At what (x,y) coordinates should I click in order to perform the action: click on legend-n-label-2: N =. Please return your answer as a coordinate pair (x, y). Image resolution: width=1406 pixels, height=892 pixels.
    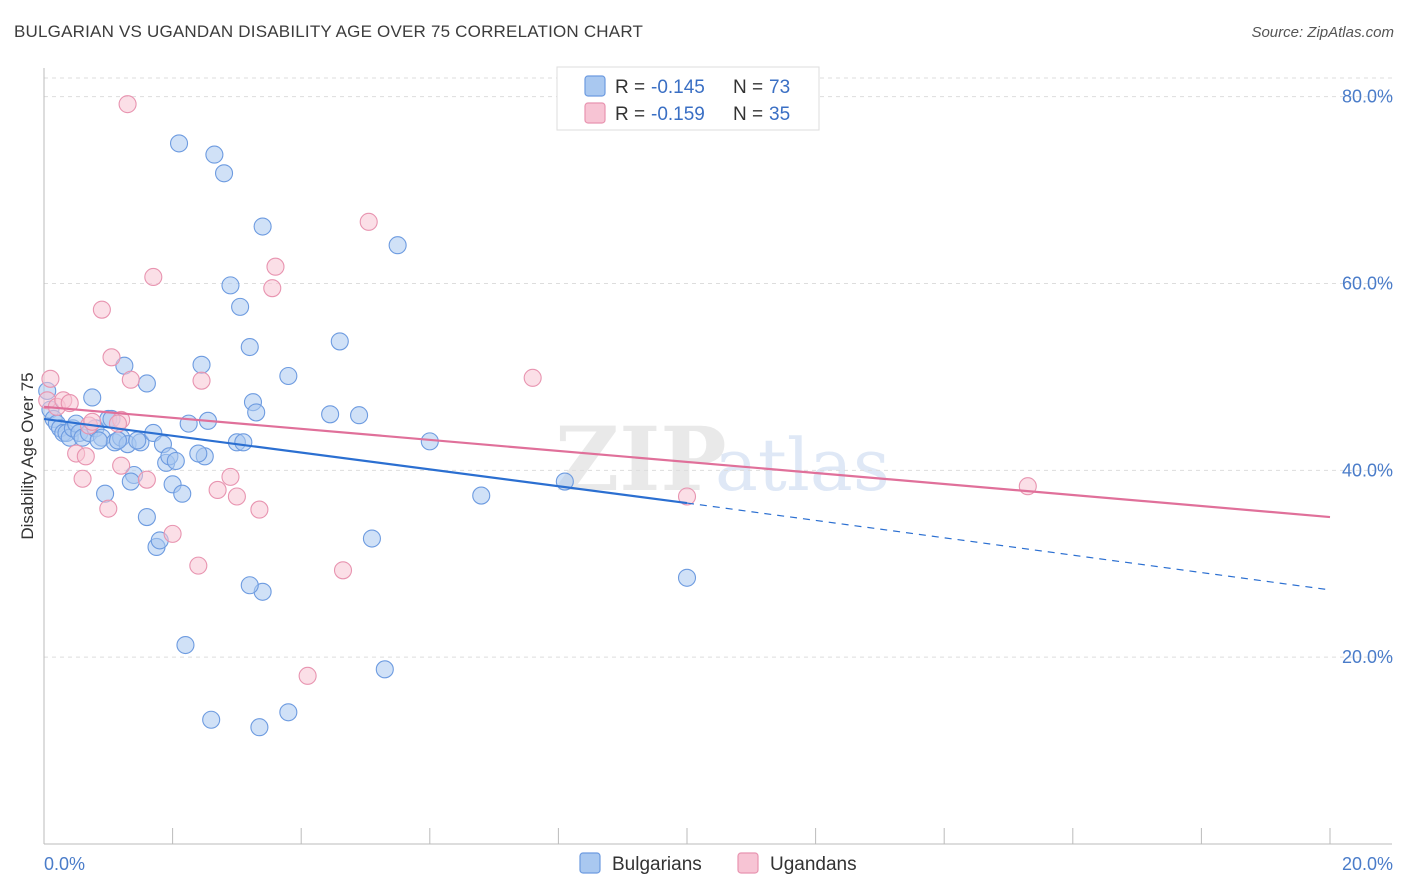
    Looking at the image, I should click on (748, 114).